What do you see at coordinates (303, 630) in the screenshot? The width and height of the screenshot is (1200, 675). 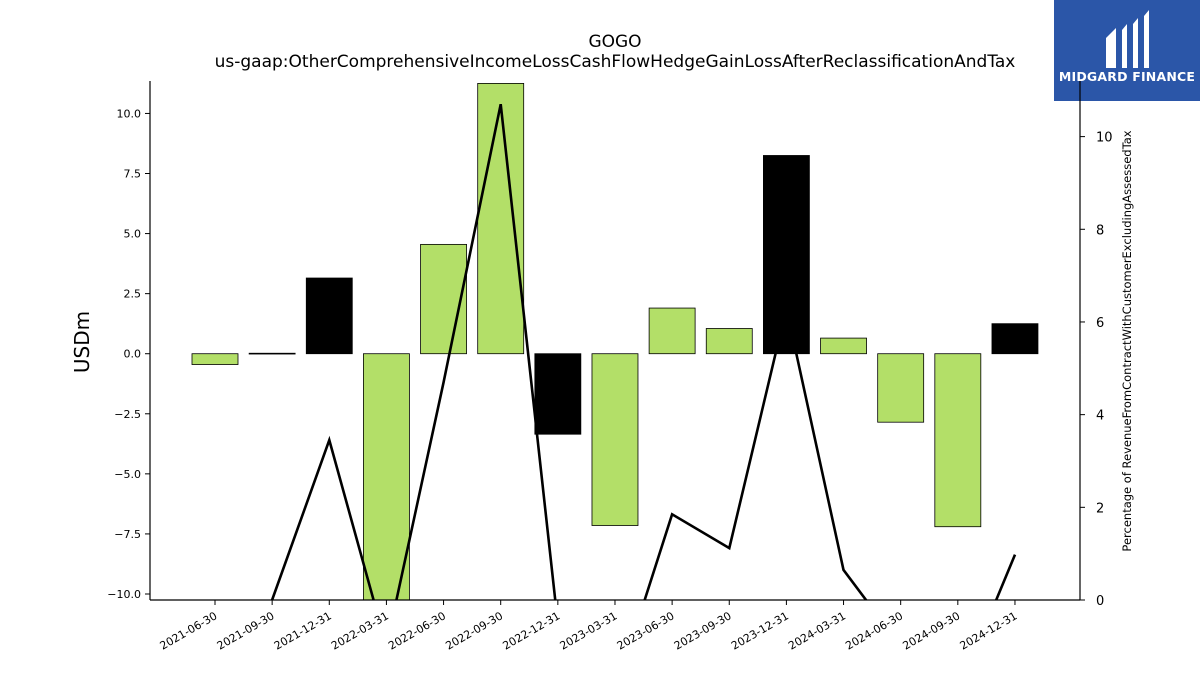 I see `x-tick-label: 2021-12-31` at bounding box center [303, 630].